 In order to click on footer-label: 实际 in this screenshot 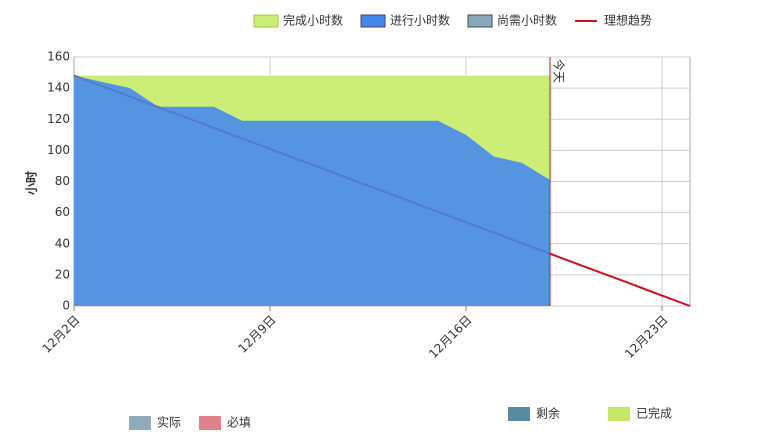, I will do `click(169, 422)`.